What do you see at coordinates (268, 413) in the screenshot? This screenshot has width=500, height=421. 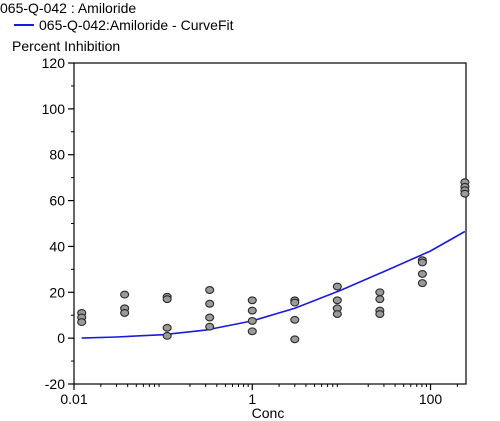 I see `x-axis-title: Conc` at bounding box center [268, 413].